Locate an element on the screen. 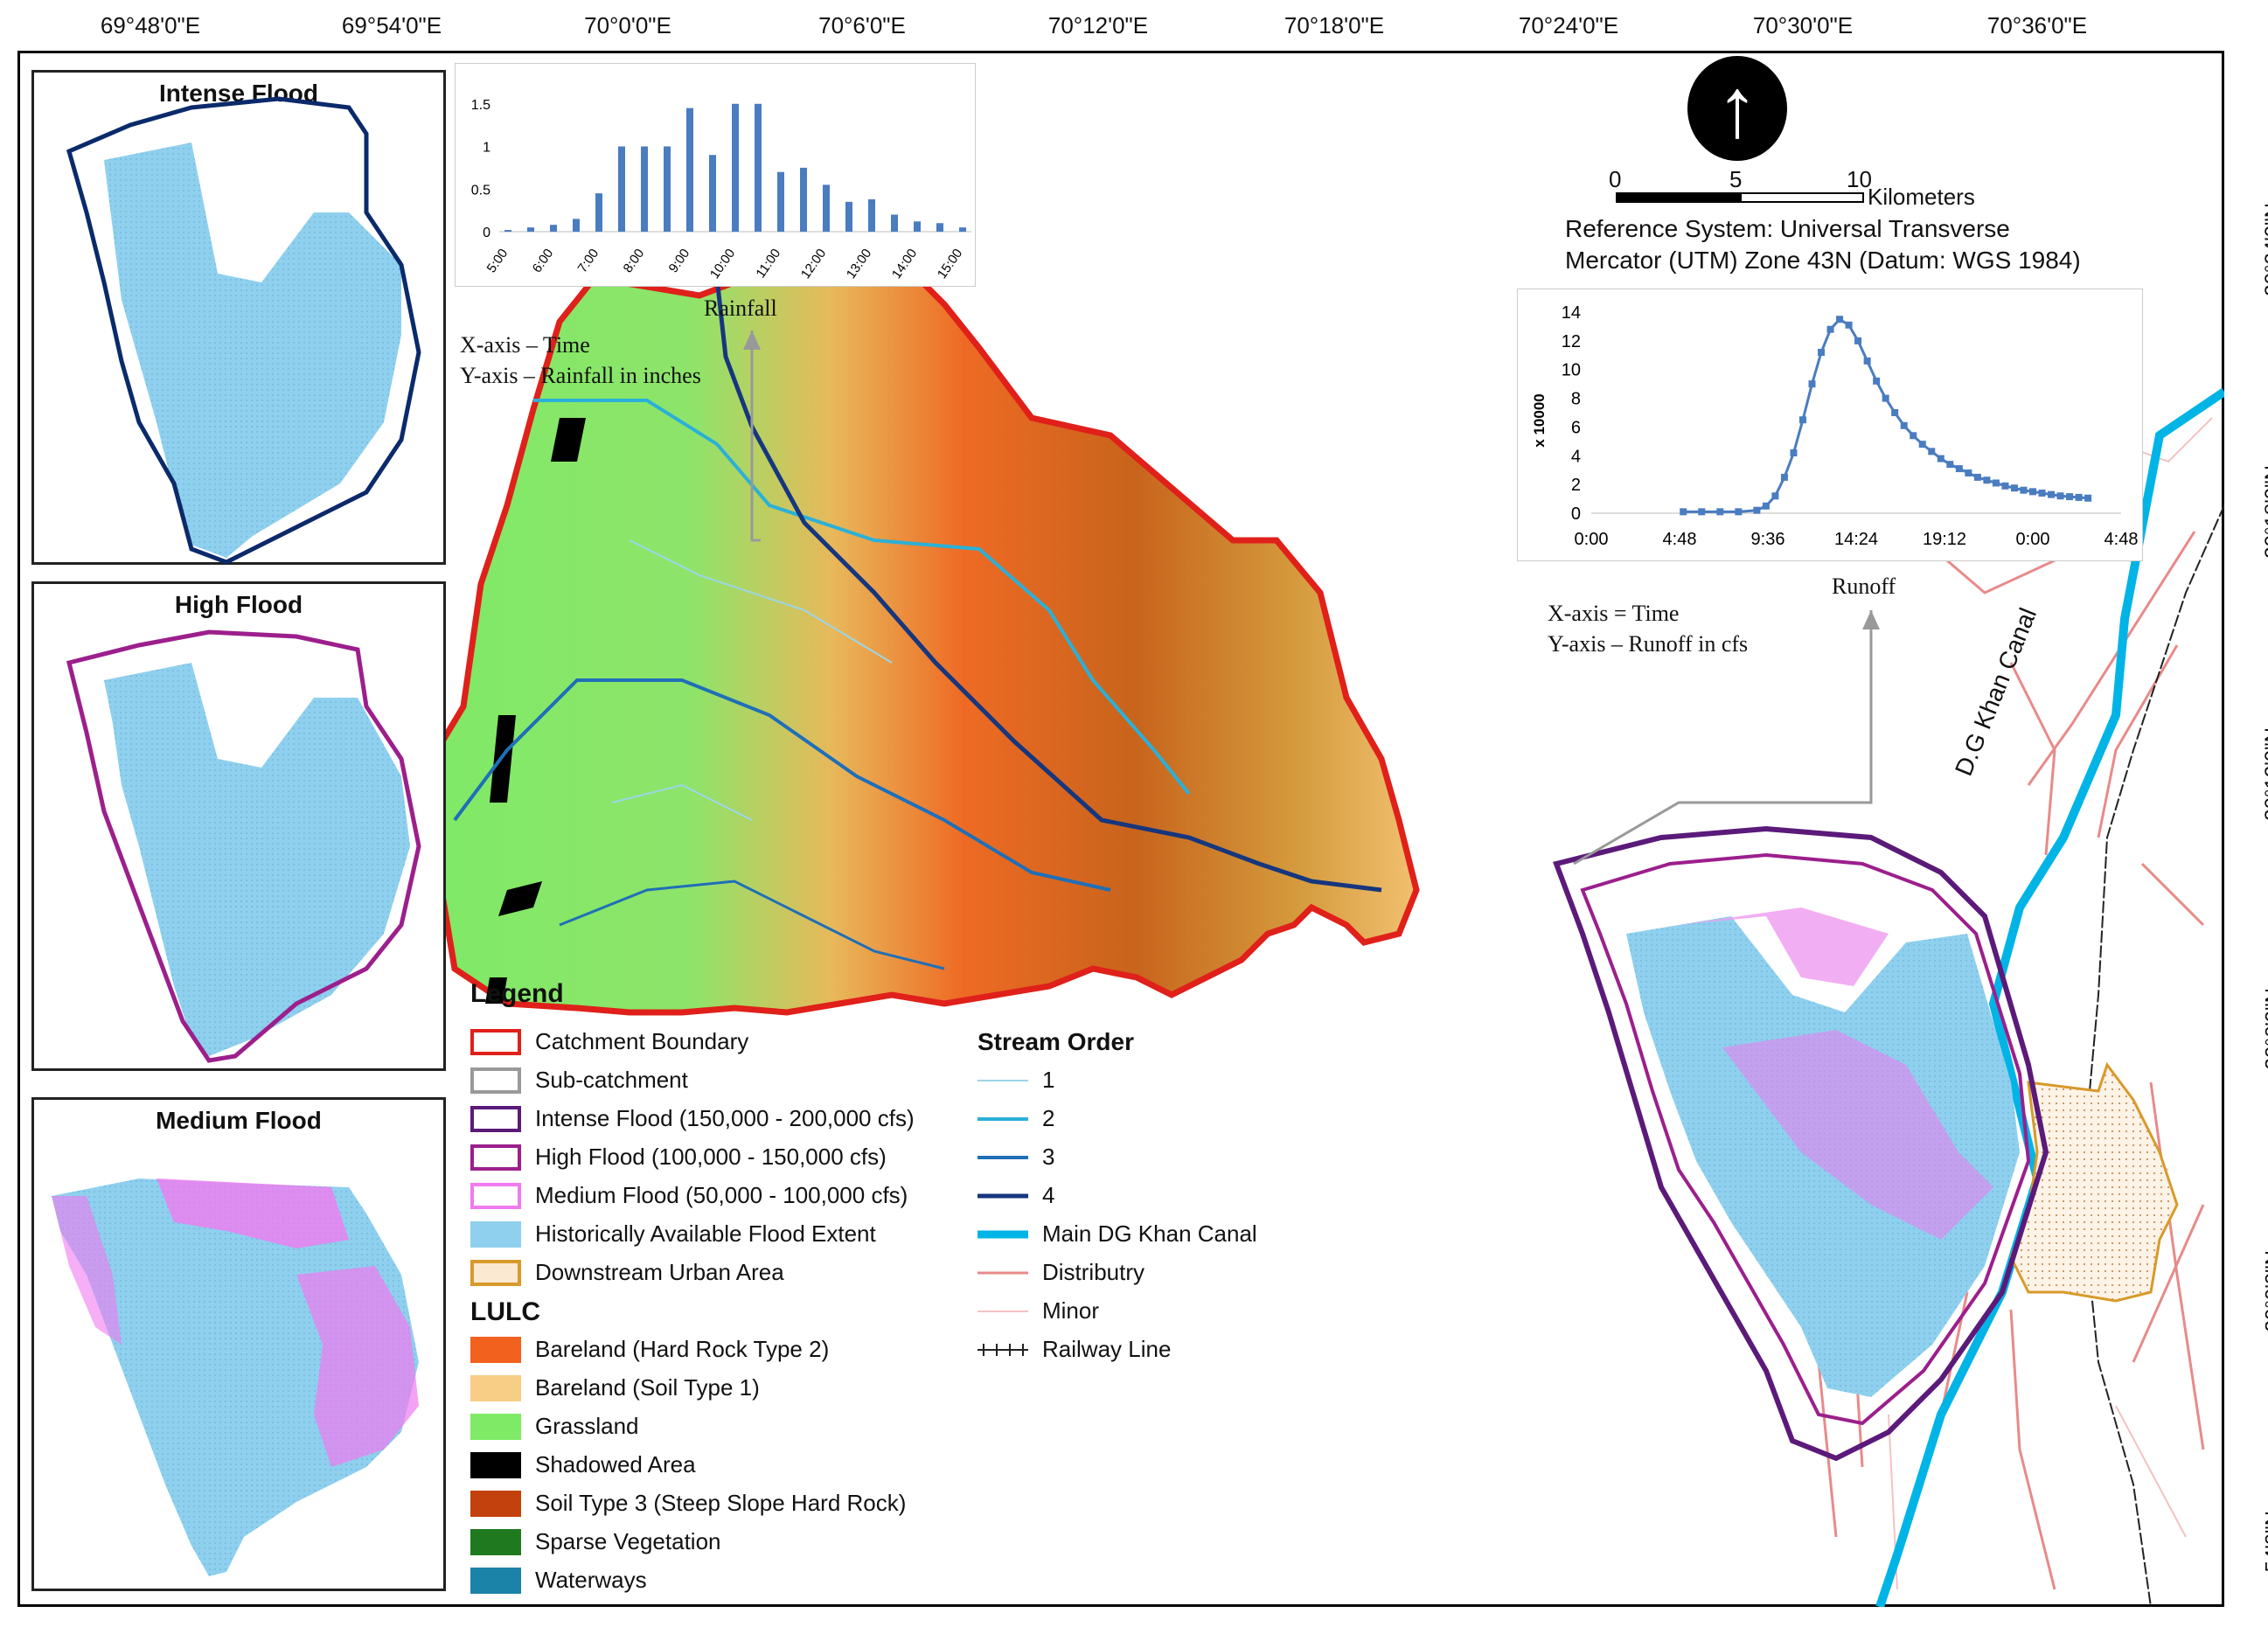  lat-label: 30°12'0"N is located at coordinates (2264, 774).